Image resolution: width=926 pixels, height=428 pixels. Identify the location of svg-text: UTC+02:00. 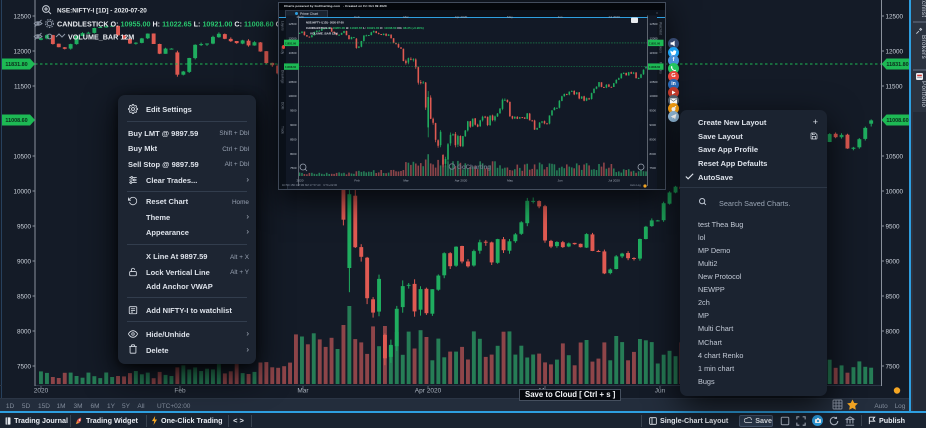
(174, 406).